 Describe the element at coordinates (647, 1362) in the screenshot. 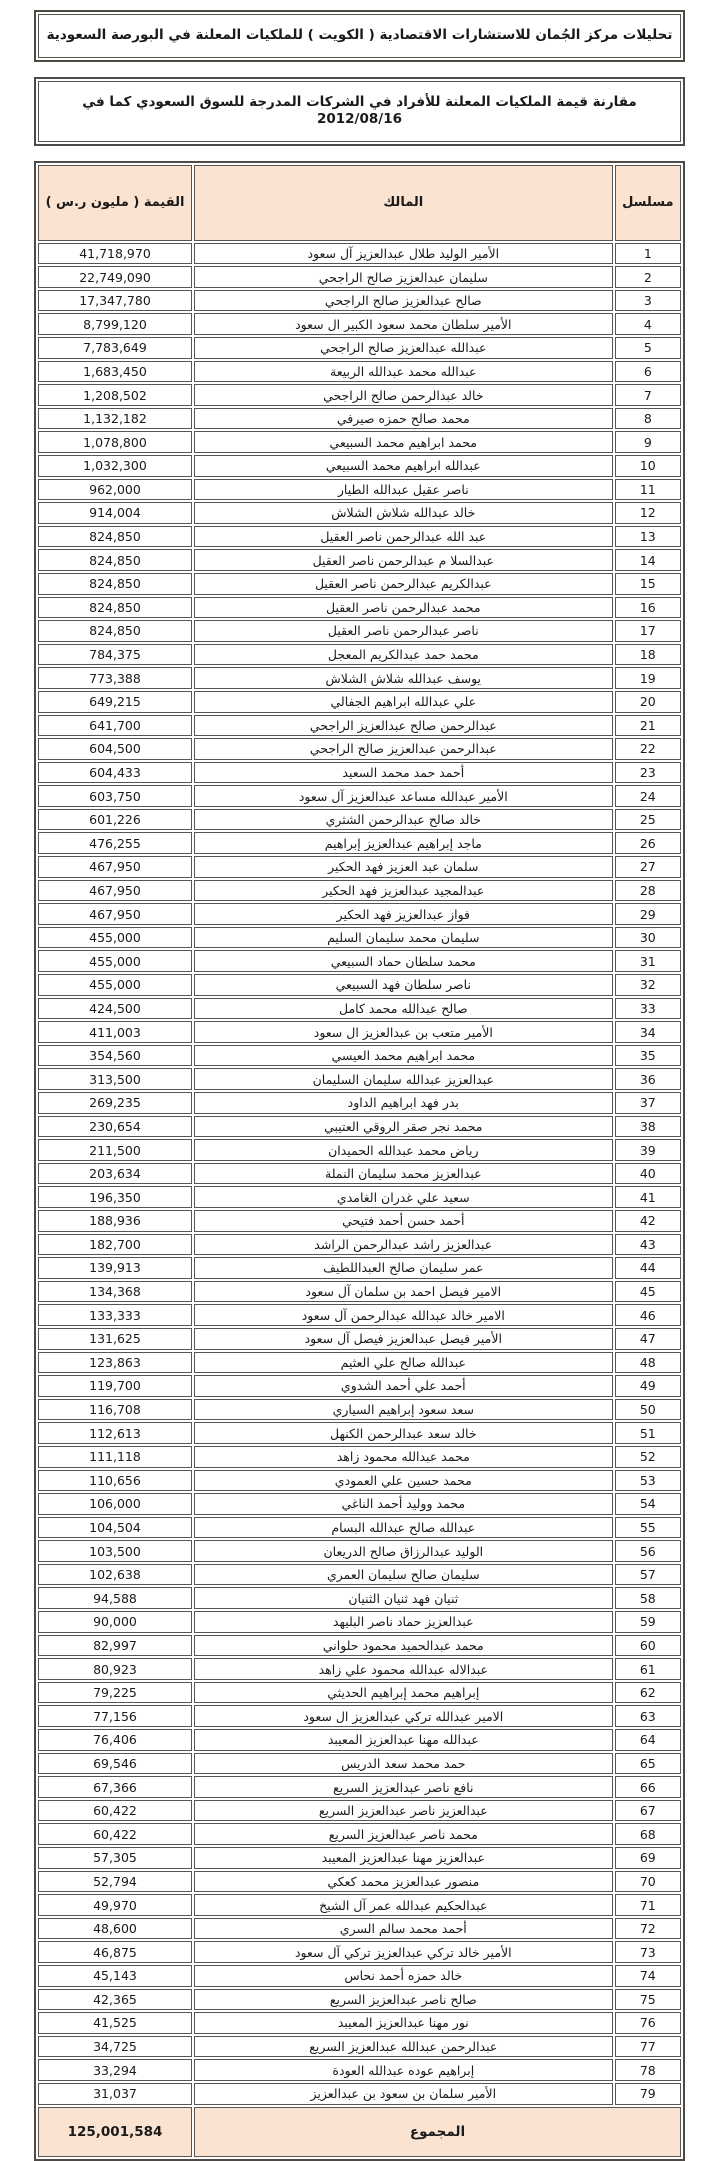

I see `cell-serial: 48` at that location.